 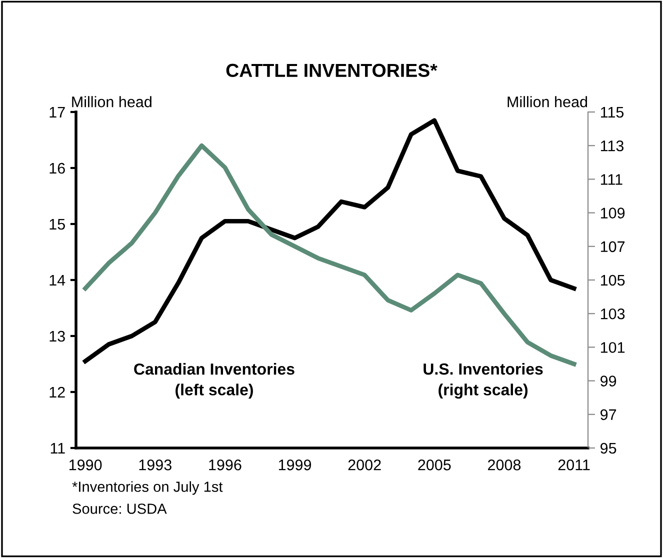 What do you see at coordinates (612, 246) in the screenshot?
I see `y2-tick-label: 107` at bounding box center [612, 246].